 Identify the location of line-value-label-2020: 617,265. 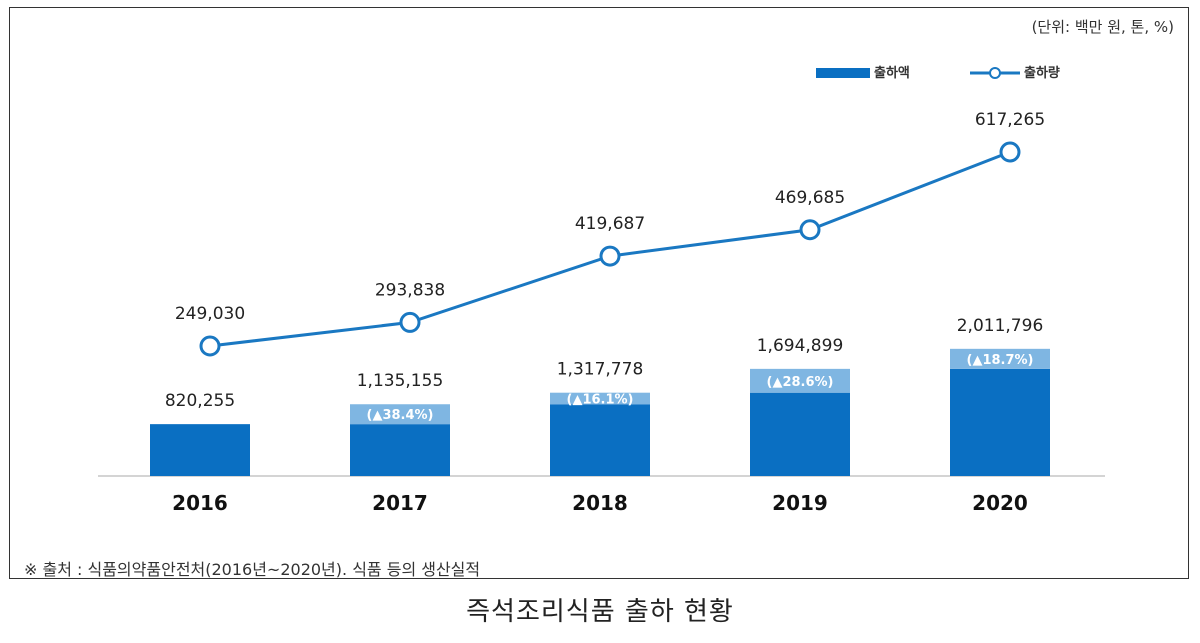
(1010, 120).